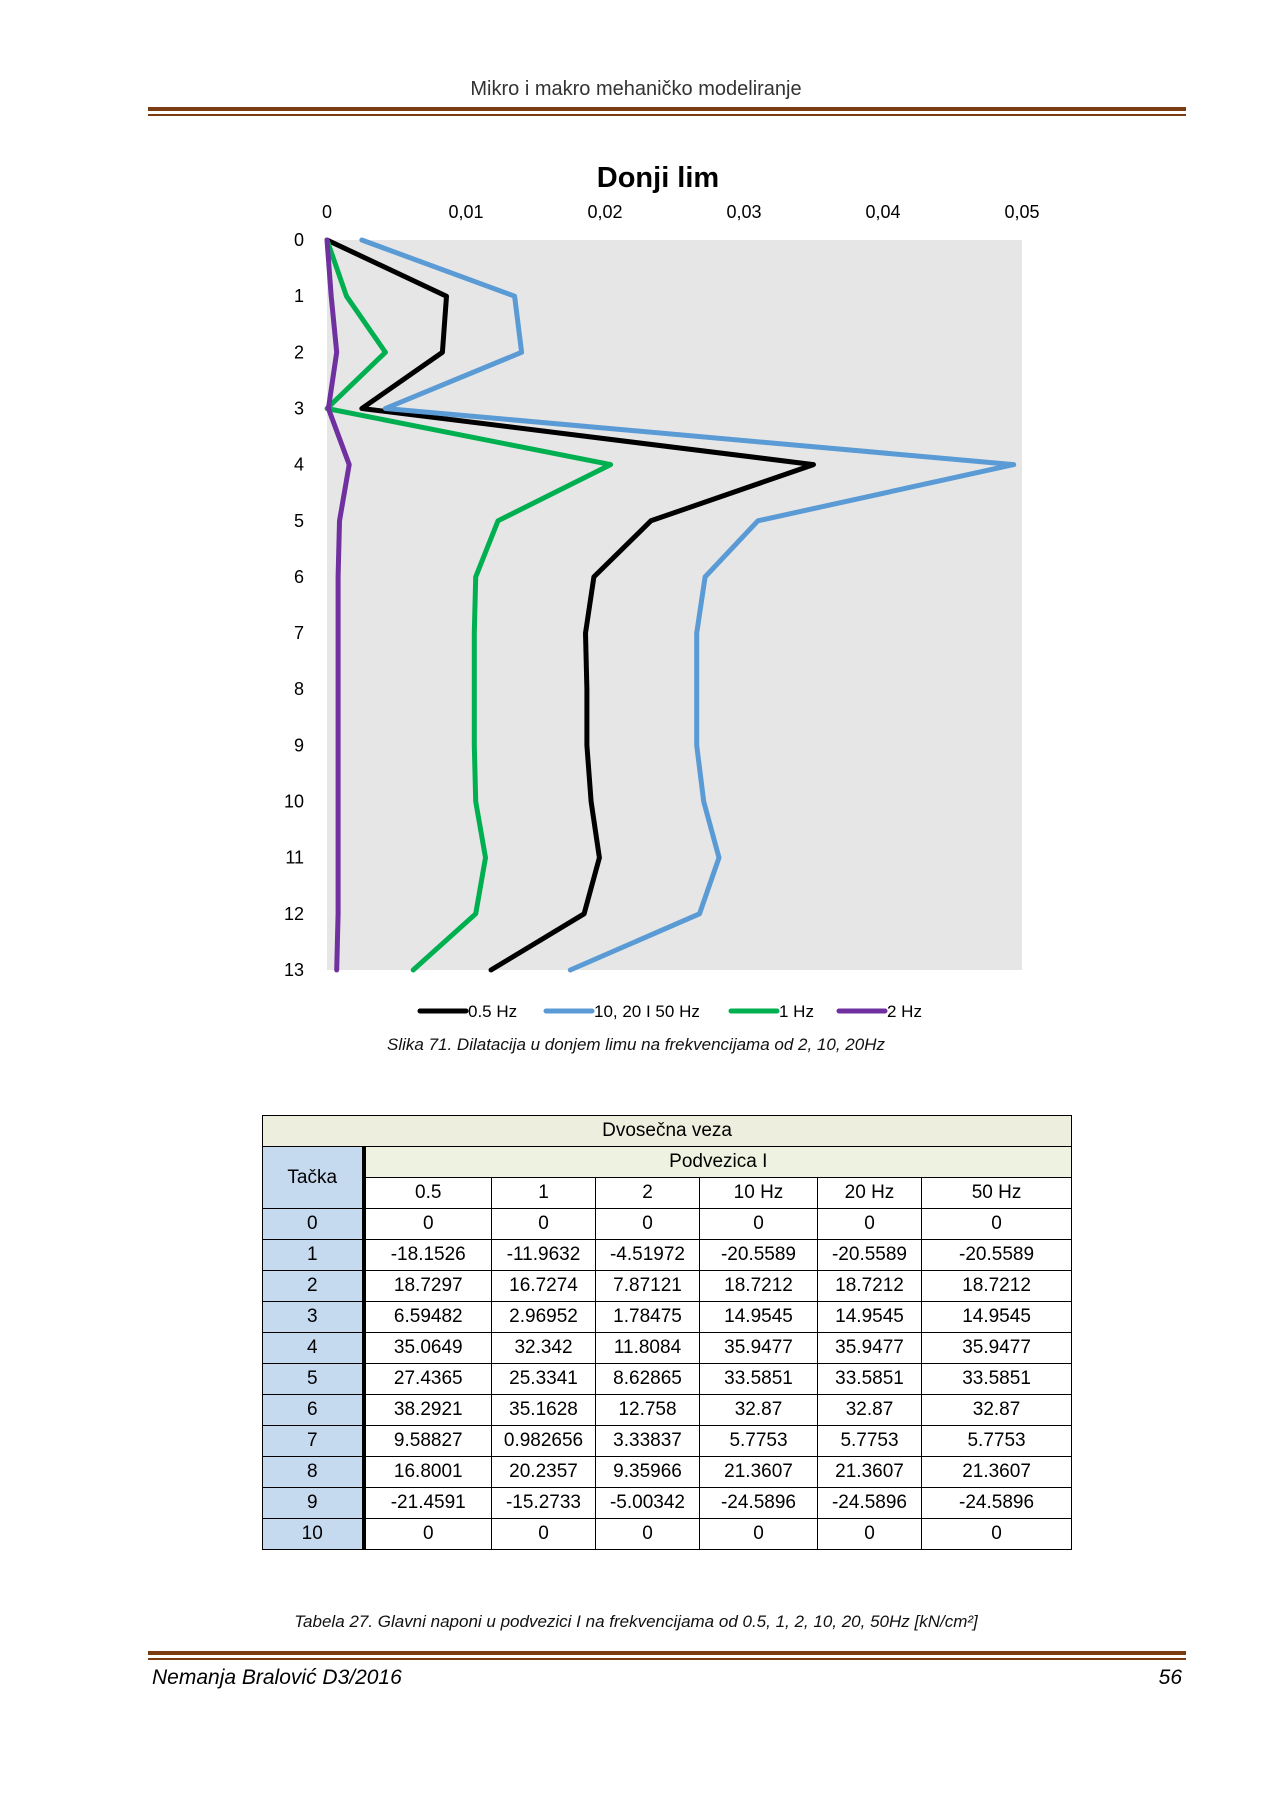 Image resolution: width=1272 pixels, height=1800 pixels. Describe the element at coordinates (294, 914) in the screenshot. I see `y-tick-label: 12` at that location.